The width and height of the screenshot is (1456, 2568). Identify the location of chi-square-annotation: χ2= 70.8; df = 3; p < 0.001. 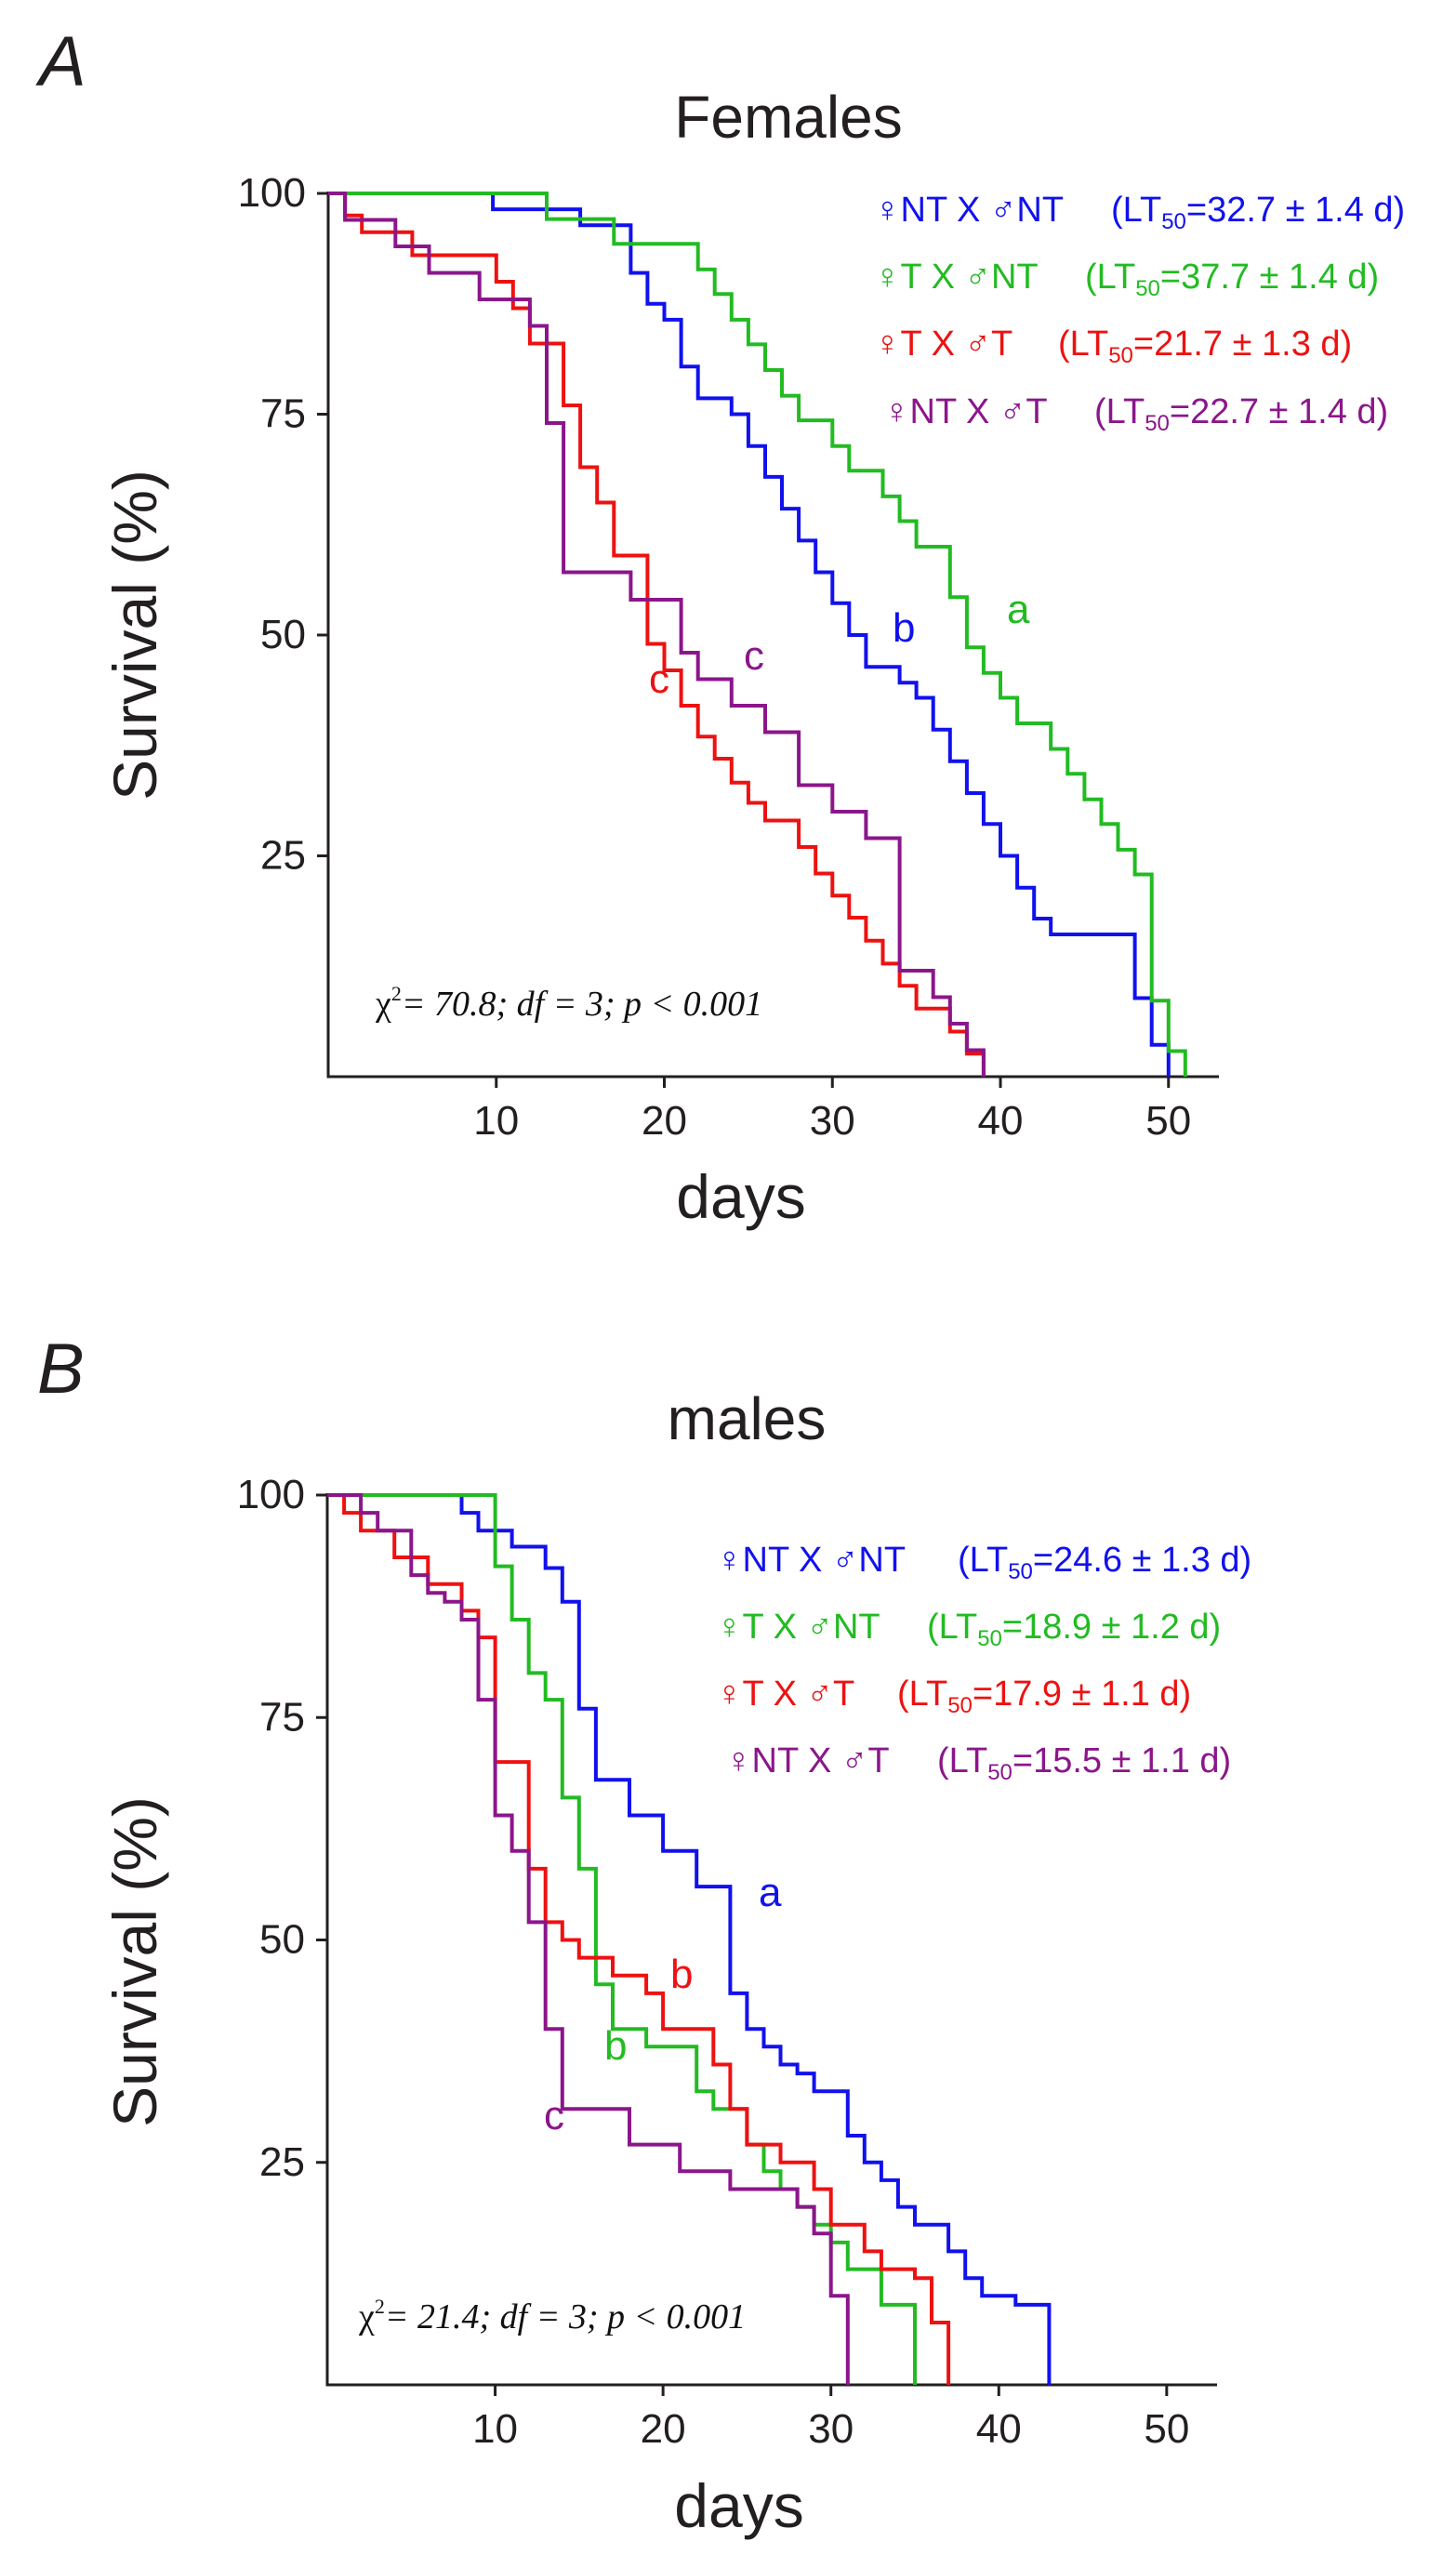
(568, 1003).